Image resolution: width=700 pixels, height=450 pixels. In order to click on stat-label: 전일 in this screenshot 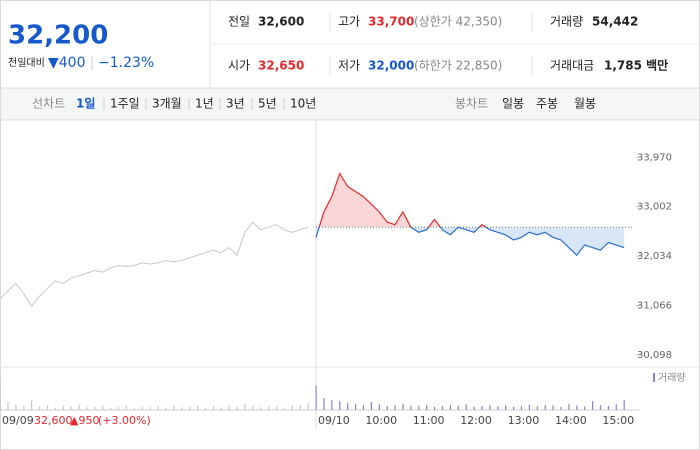, I will do `click(239, 22)`.